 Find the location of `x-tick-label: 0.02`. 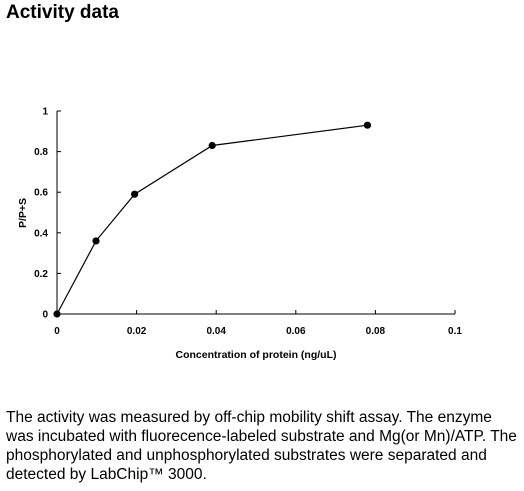

x-tick-label: 0.02 is located at coordinates (137, 331).